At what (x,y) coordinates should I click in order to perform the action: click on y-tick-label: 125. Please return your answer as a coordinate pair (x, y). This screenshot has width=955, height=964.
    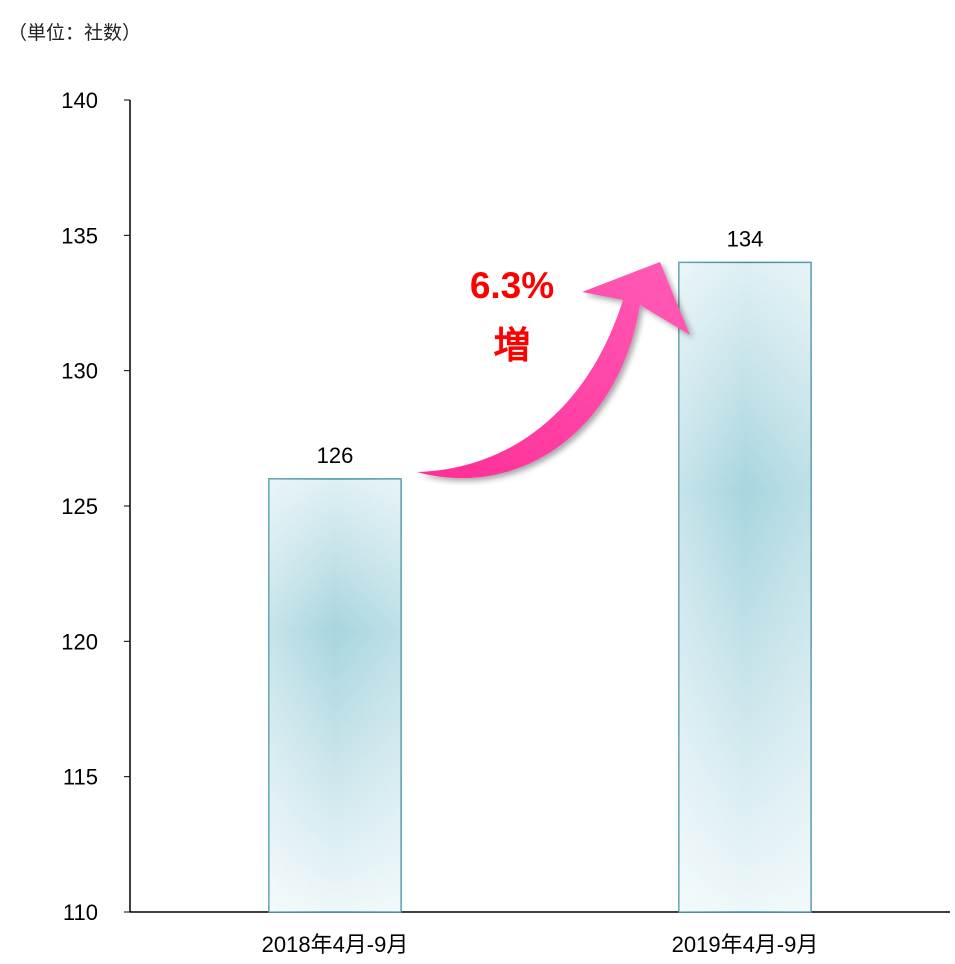
    Looking at the image, I should click on (79, 506).